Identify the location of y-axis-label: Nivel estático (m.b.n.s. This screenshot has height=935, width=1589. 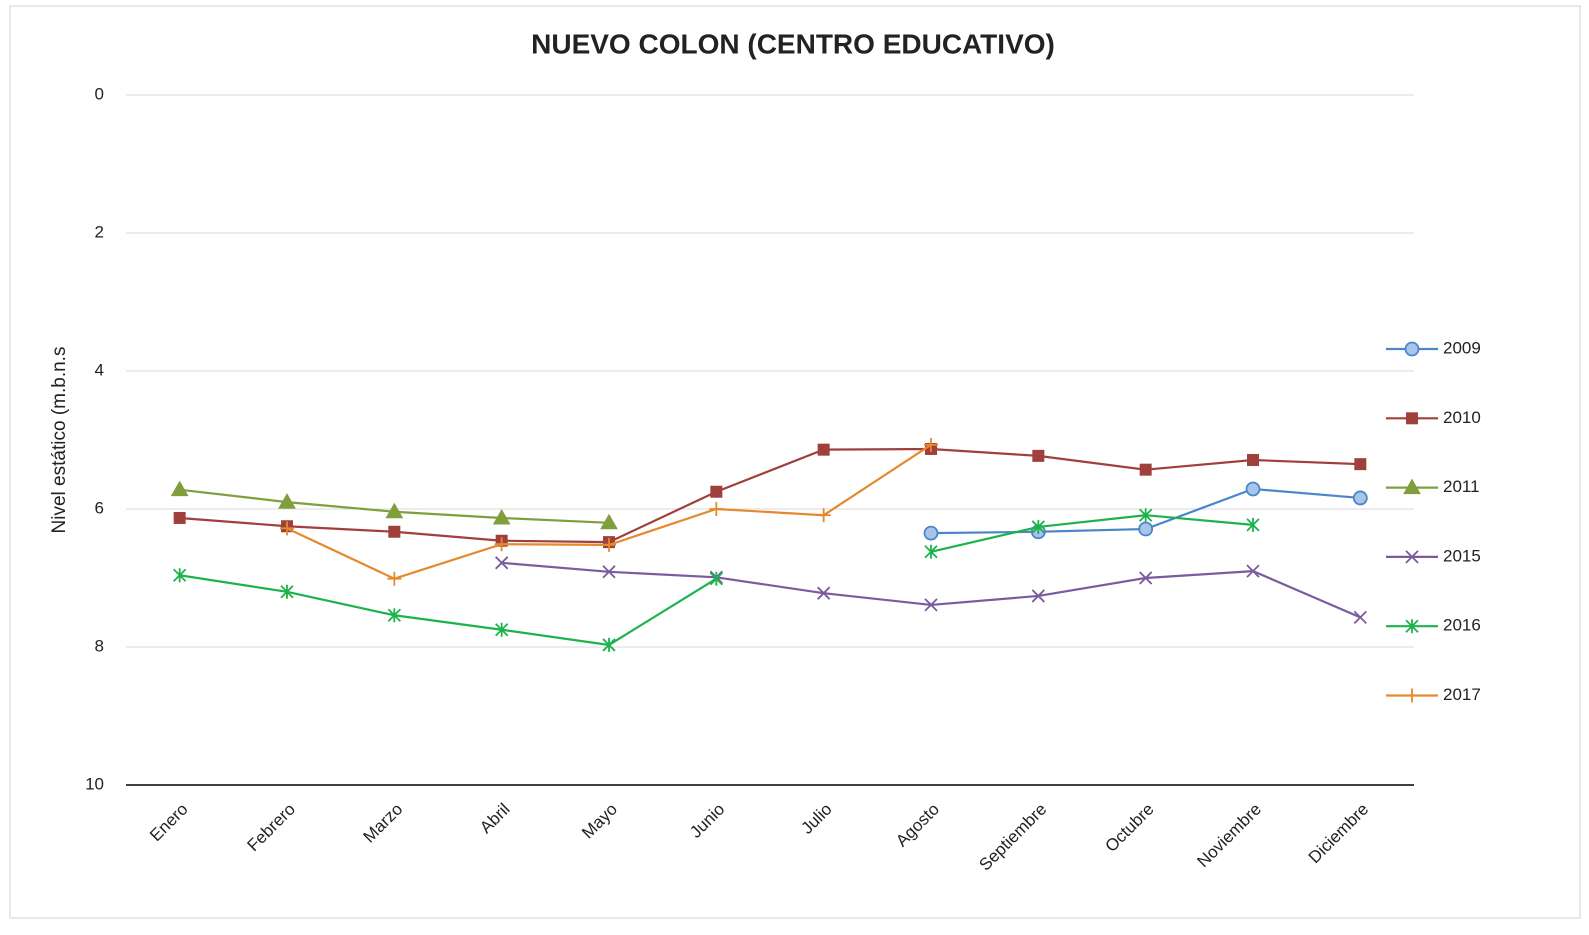
(59, 440).